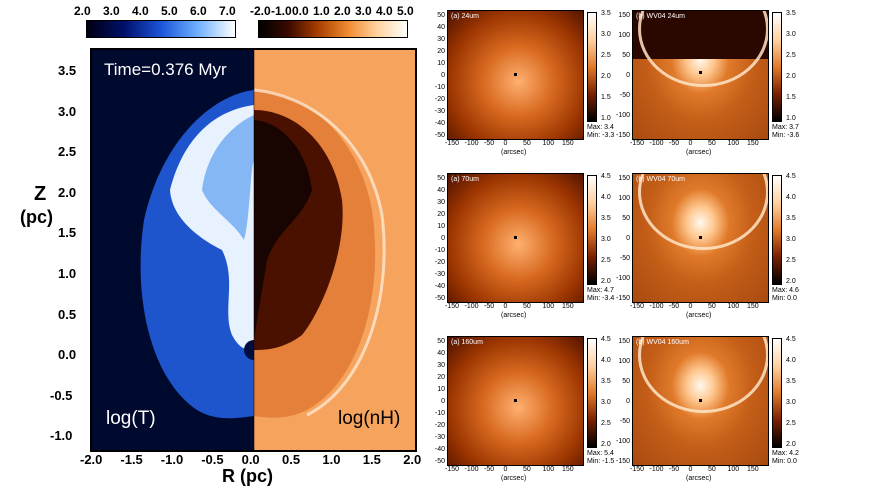  I want to click on y-tick-label: 3.5, so click(67, 70).